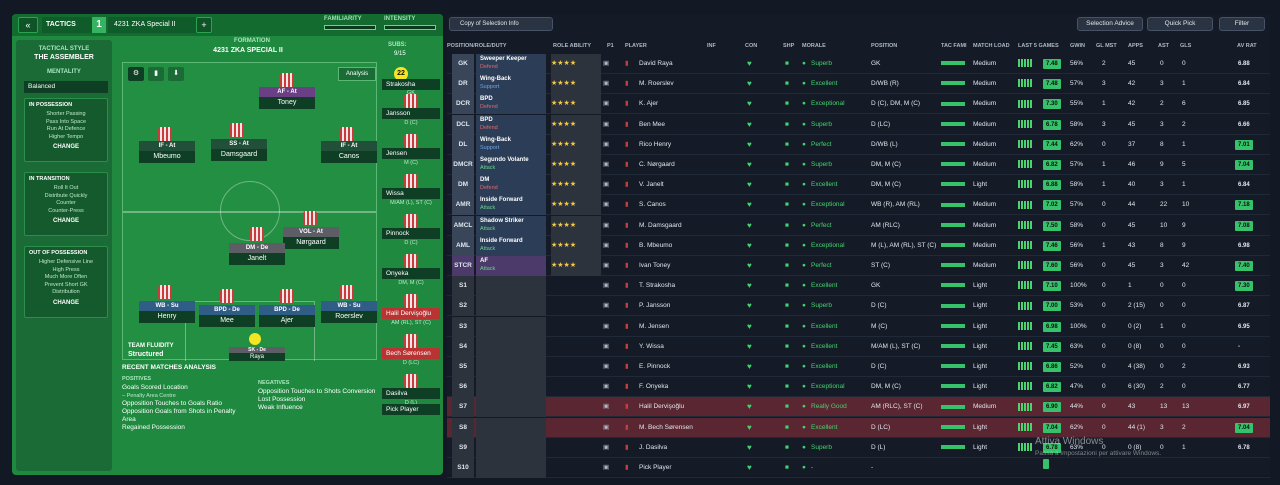 The height and width of the screenshot is (485, 1280). Describe the element at coordinates (311, 238) in the screenshot. I see `player-tag-norgaard: VOL - At Nørgaard` at that location.